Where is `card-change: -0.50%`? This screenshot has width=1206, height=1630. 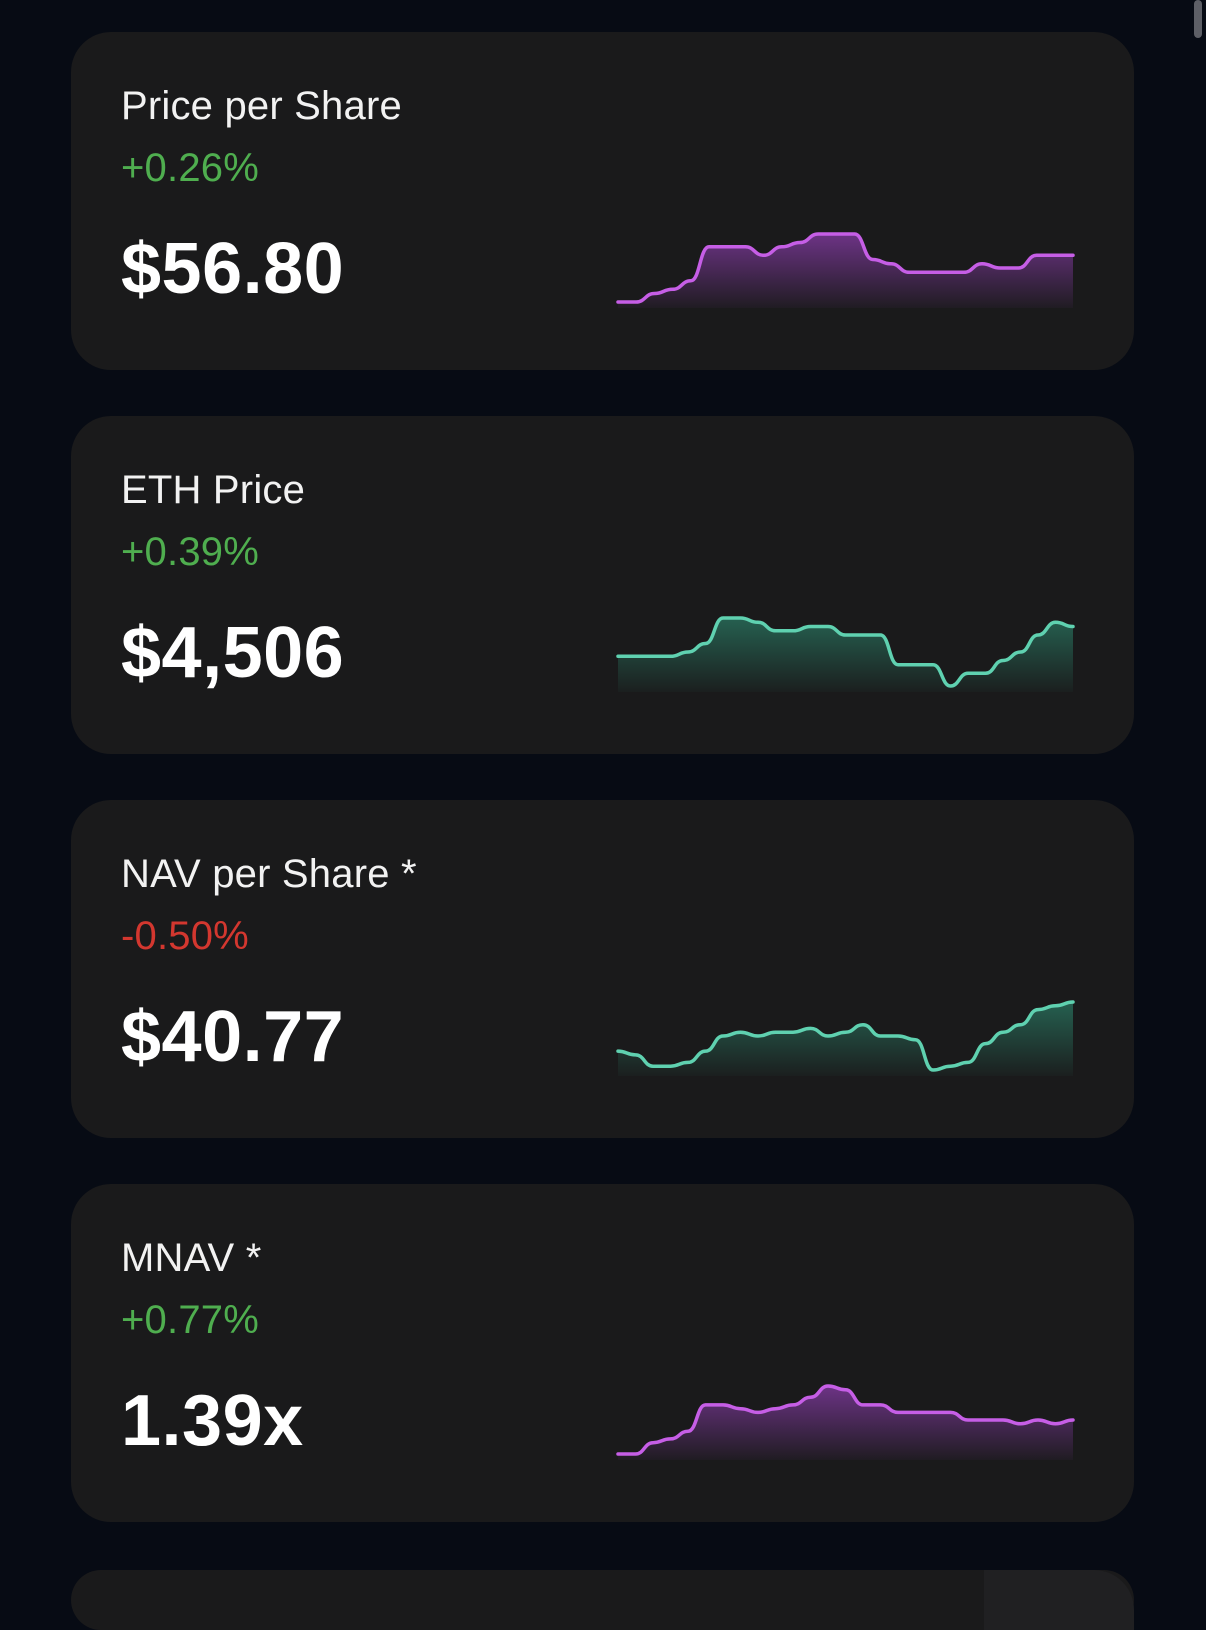
card-change: -0.50% is located at coordinates (185, 936).